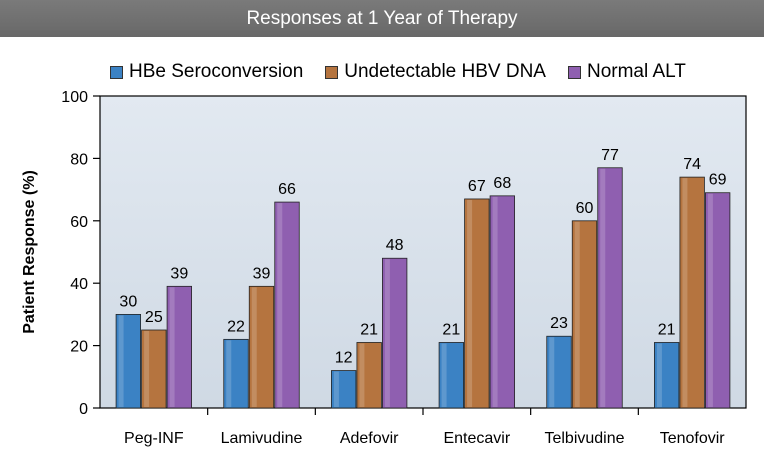 This screenshot has height=461, width=764. Describe the element at coordinates (344, 358) in the screenshot. I see `data-label: 12` at that location.